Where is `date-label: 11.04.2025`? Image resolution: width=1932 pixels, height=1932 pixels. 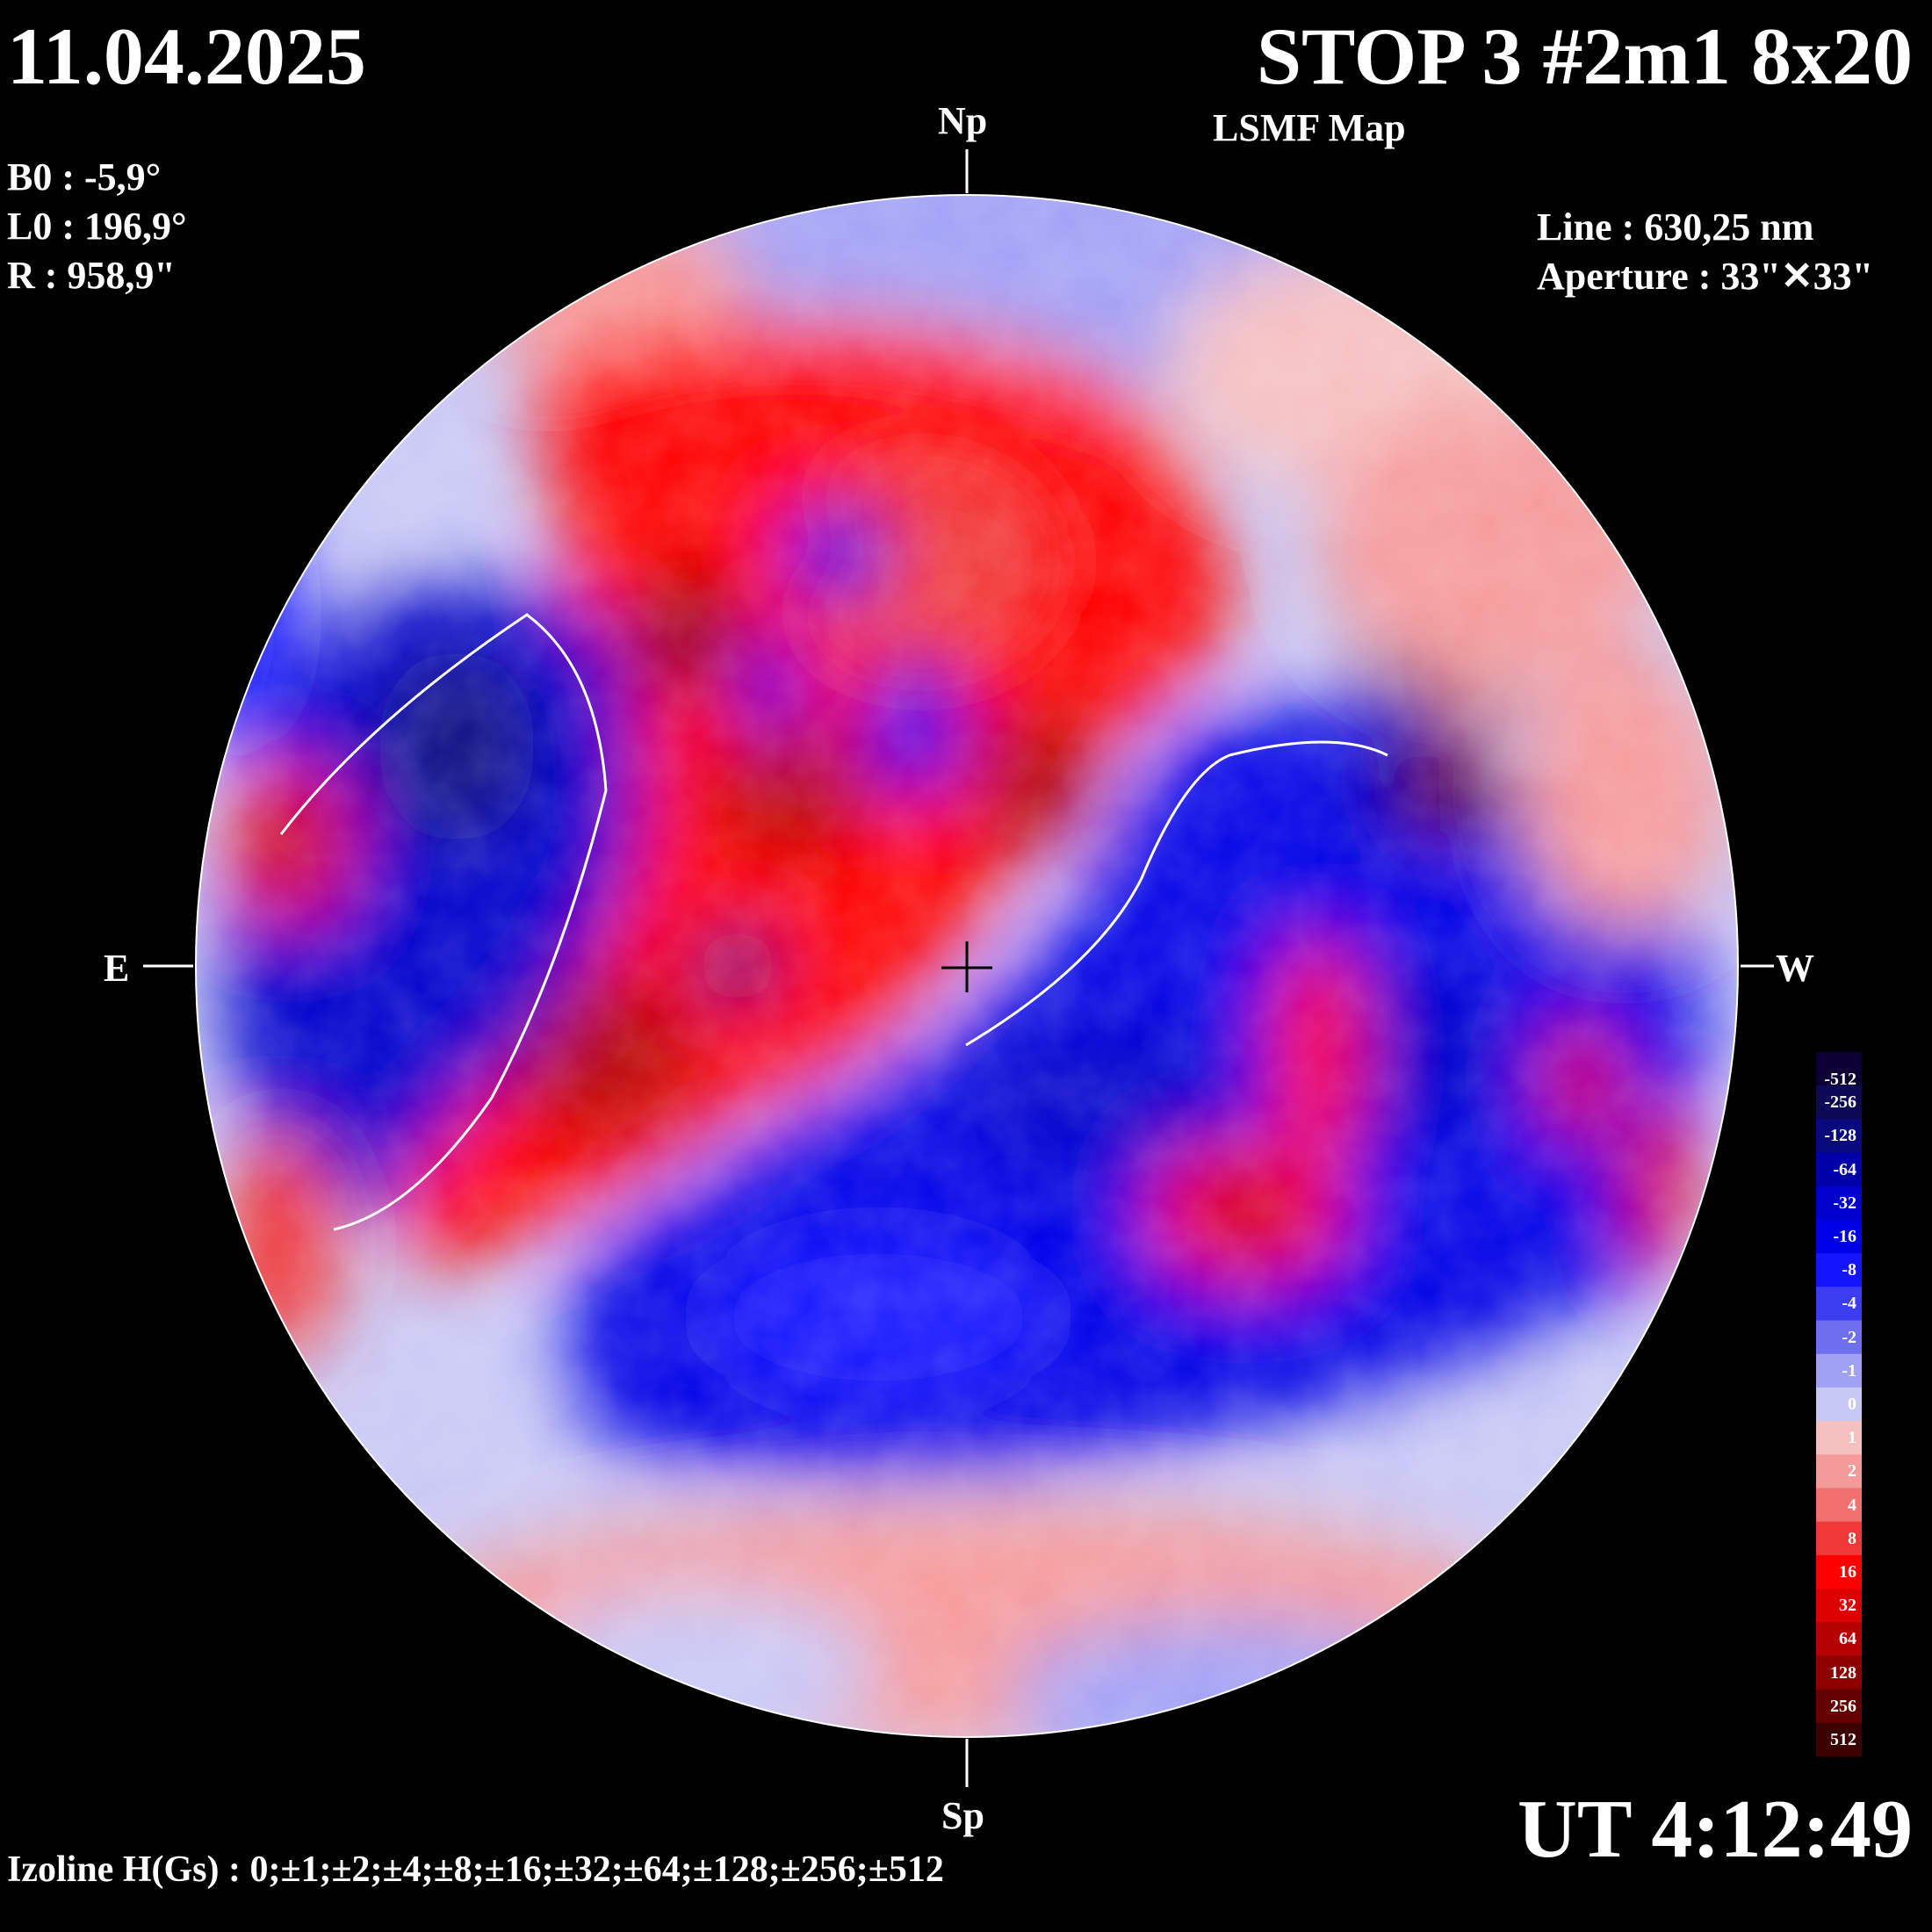
date-label: 11.04.2025 is located at coordinates (187, 56).